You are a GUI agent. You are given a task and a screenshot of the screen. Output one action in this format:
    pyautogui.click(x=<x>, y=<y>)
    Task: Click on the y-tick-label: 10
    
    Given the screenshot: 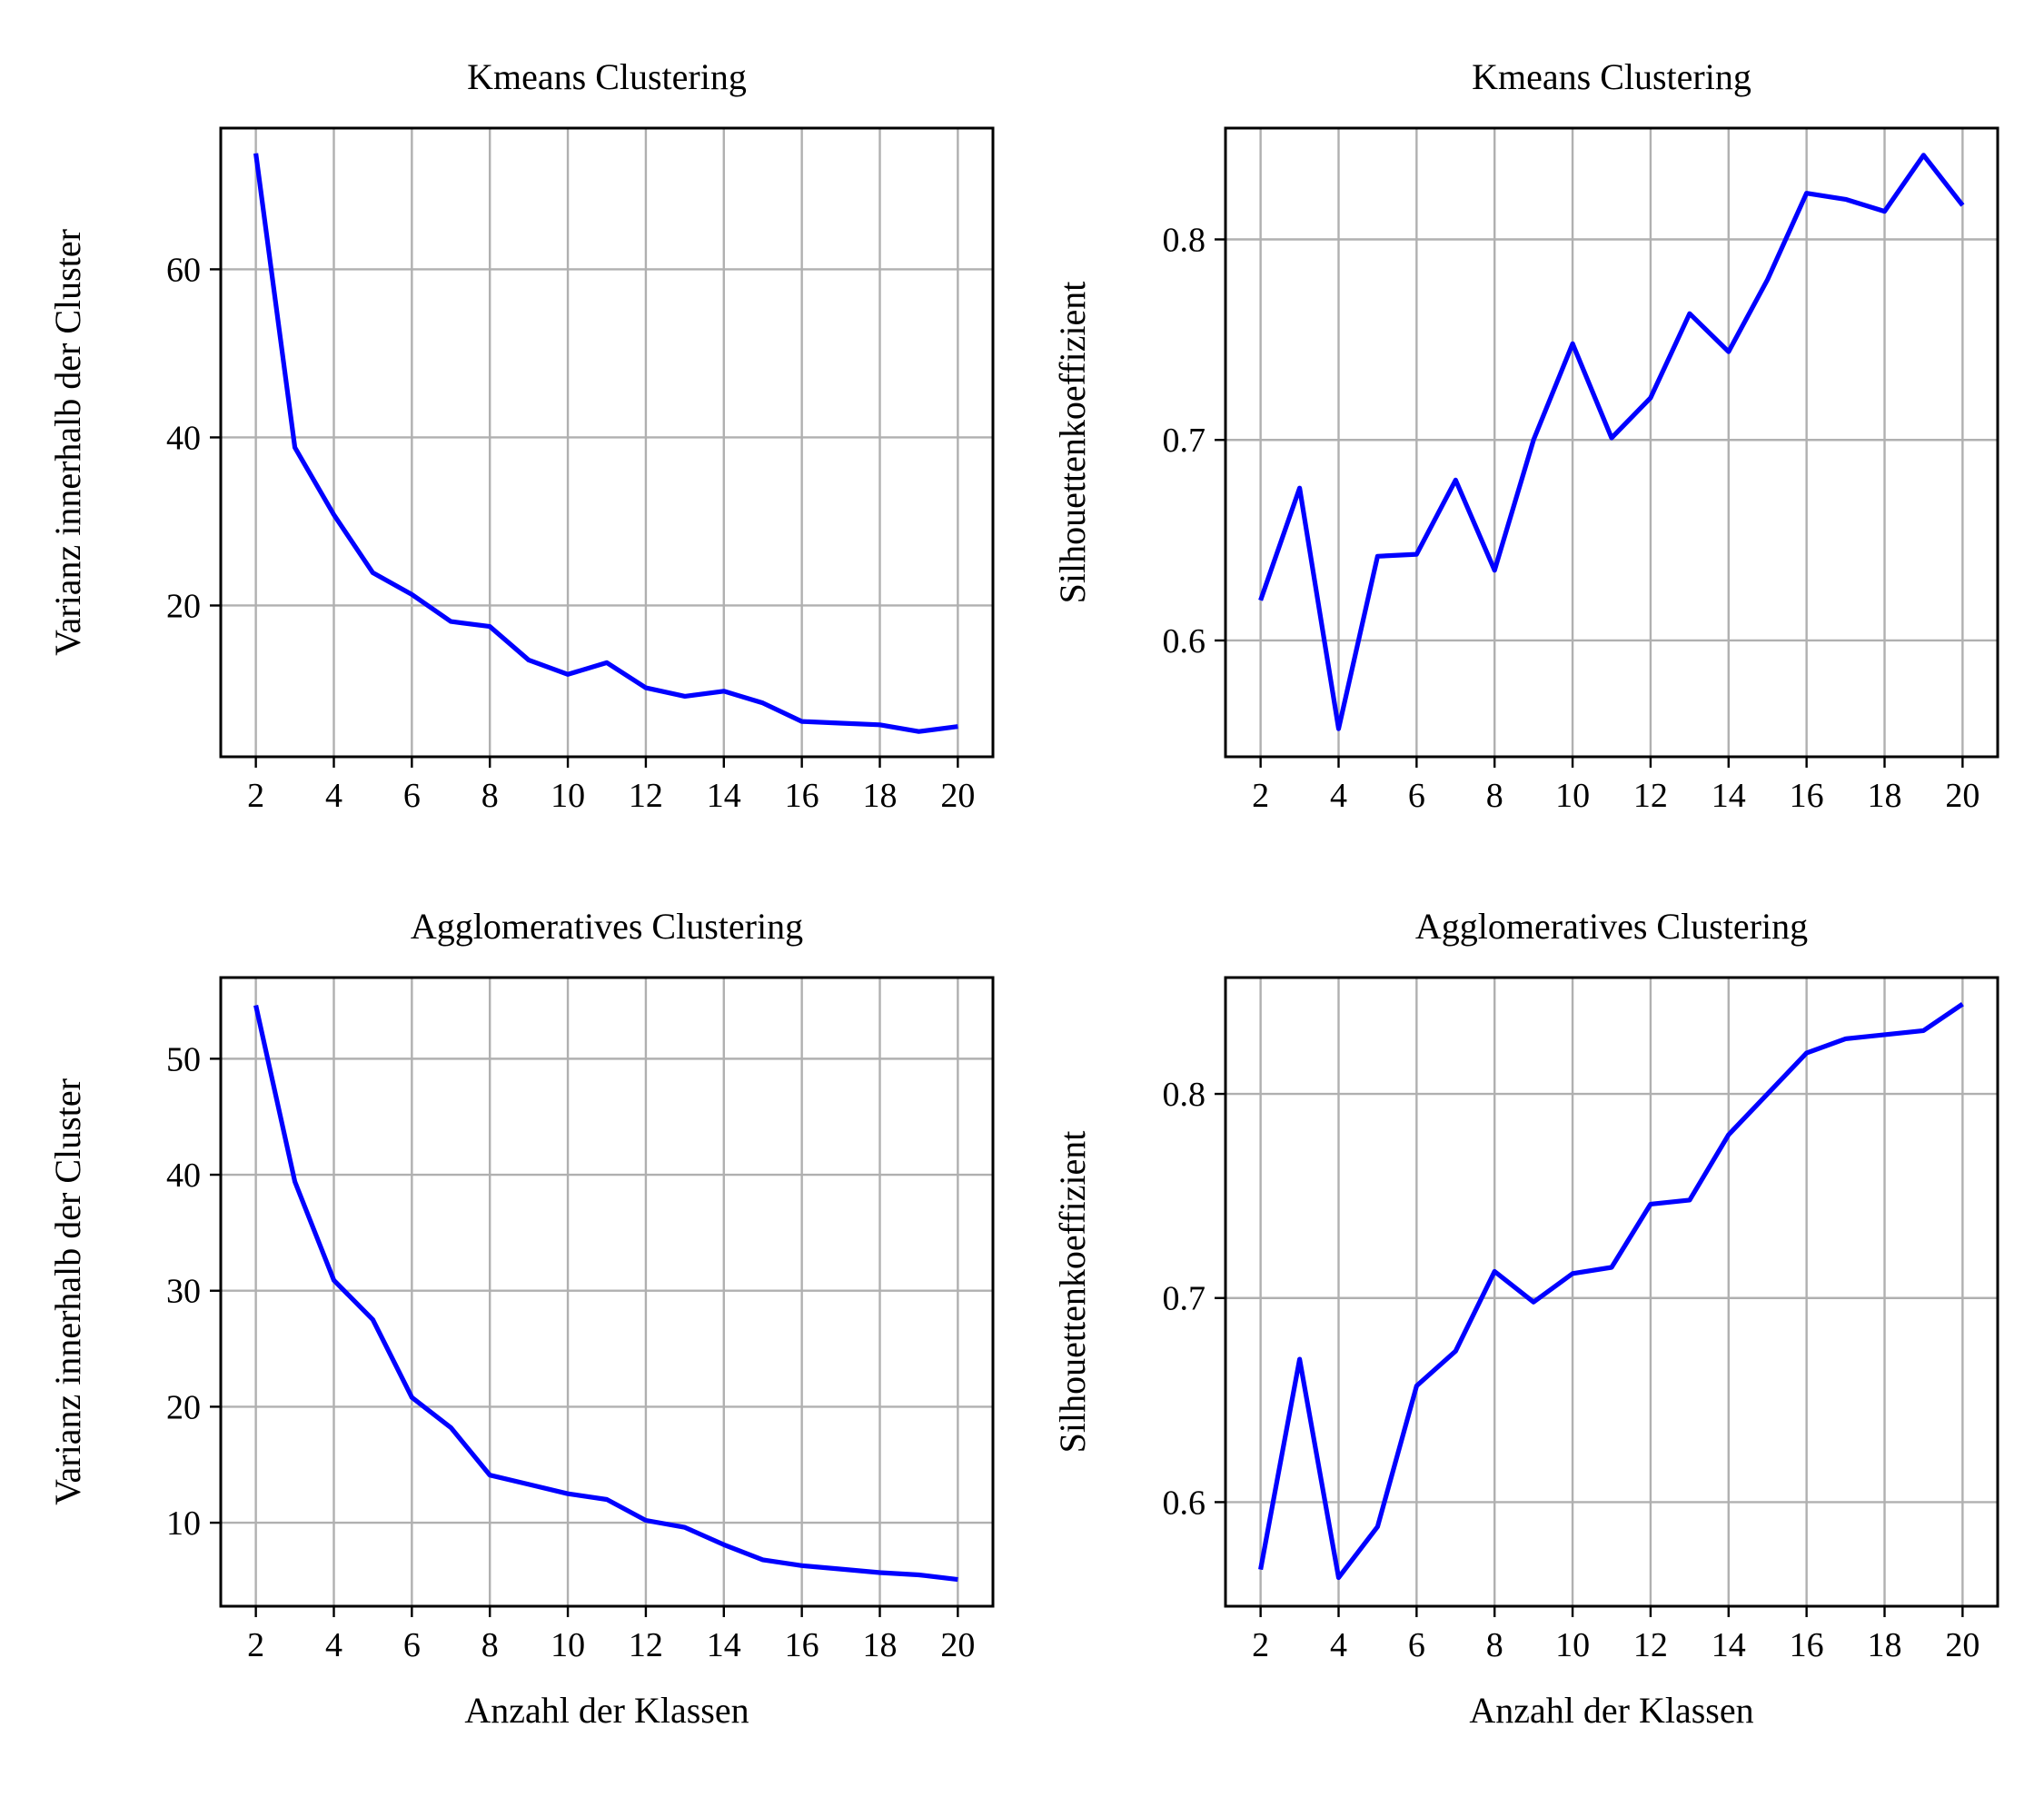 What is the action you would take?
    pyautogui.click(x=184, y=1523)
    